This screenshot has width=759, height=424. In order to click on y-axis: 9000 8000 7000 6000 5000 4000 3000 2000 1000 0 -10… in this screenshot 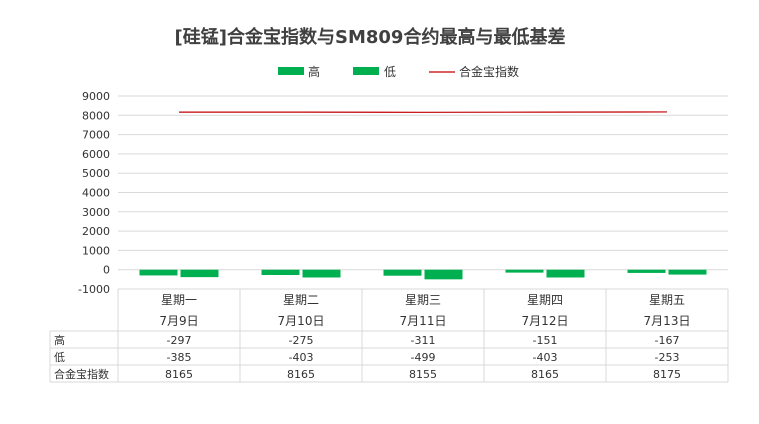, I will do `click(94, 193)`.